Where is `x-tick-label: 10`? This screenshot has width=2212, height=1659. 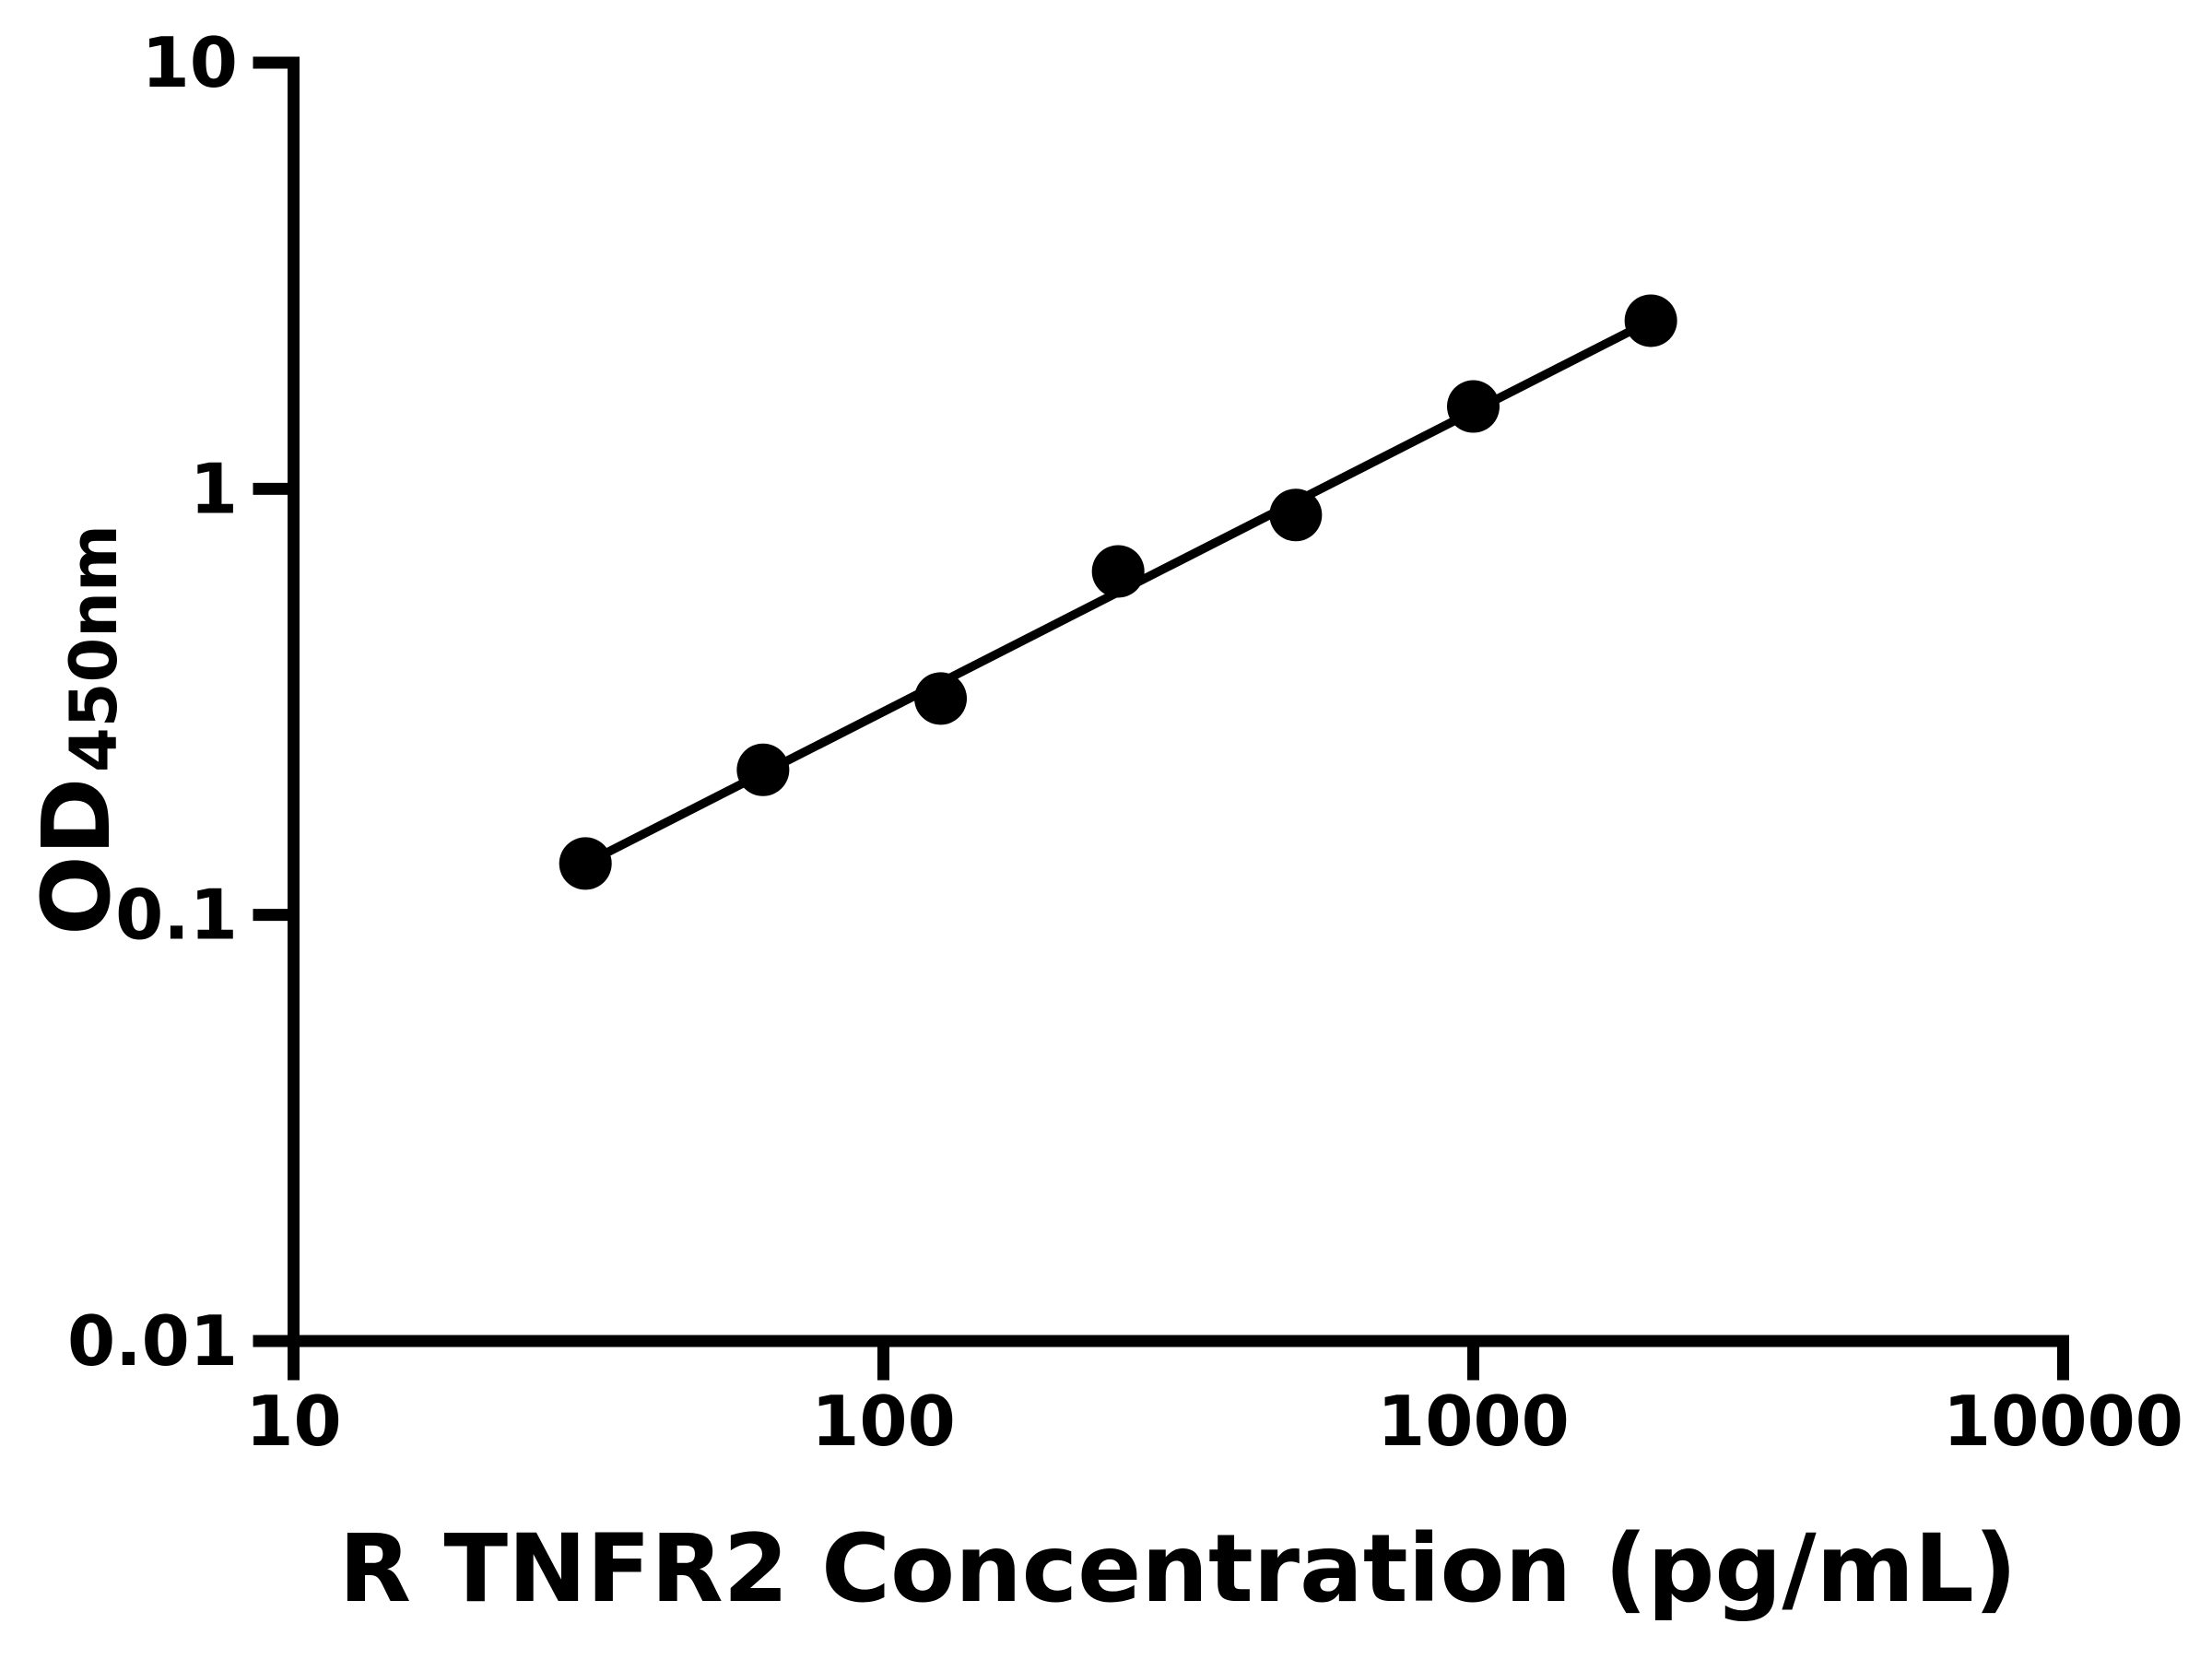
x-tick-label: 10 is located at coordinates (293, 1421).